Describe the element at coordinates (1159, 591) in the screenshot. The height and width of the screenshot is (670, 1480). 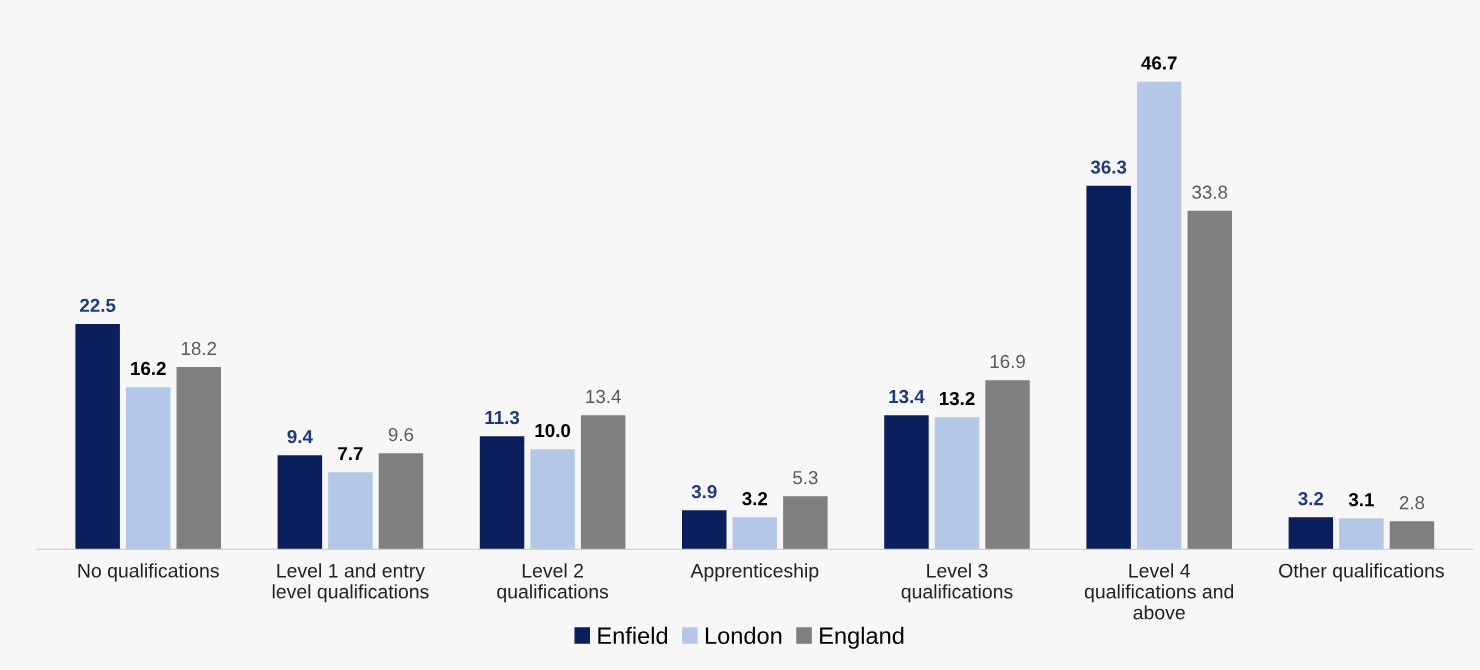
I see `x-tick-label: Level 4 qualifications and above` at that location.